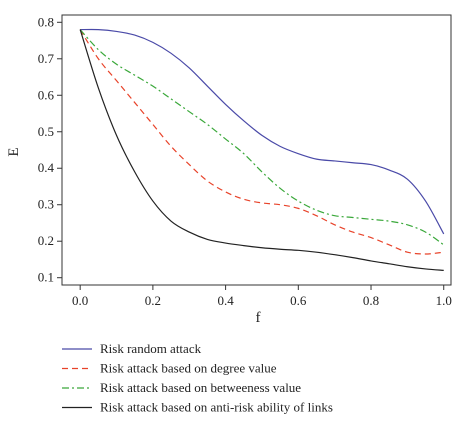 The width and height of the screenshot is (474, 436). Describe the element at coordinates (46, 204) in the screenshot. I see `y-tick-label: 0.3` at that location.